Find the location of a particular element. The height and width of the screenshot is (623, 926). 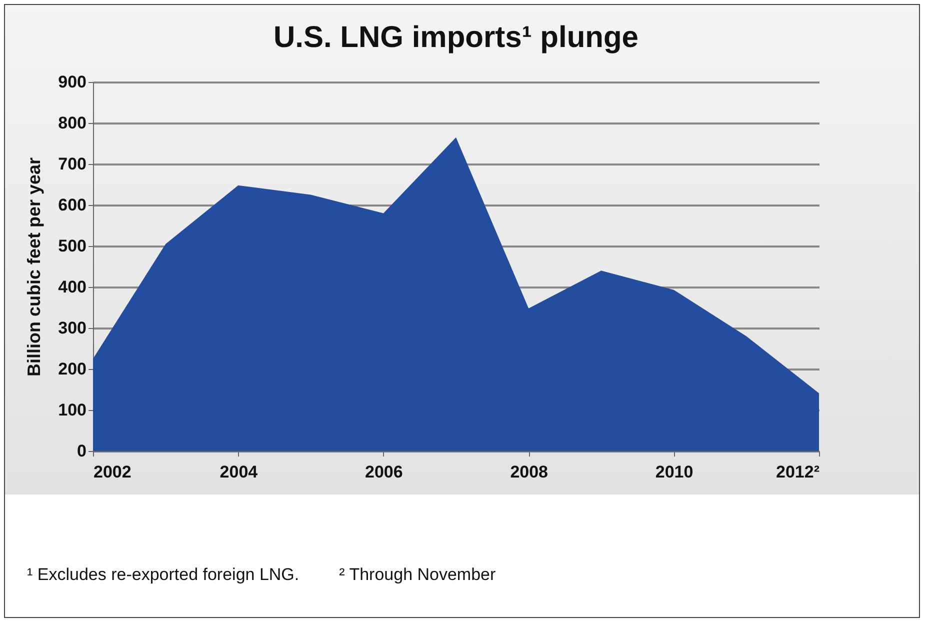

y-tick-label: 400 is located at coordinates (72, 287).